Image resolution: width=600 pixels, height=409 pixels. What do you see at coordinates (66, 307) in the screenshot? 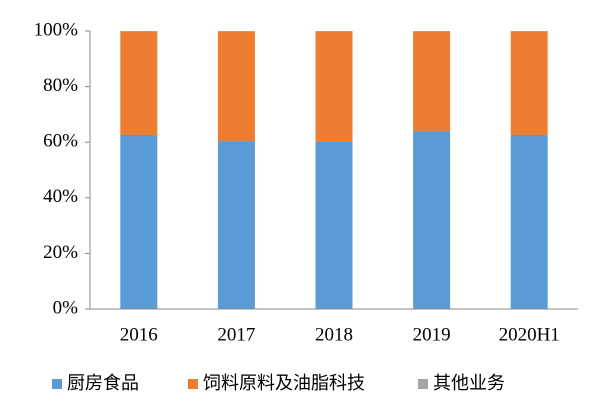
I see `y-tick-label: 0%` at bounding box center [66, 307].